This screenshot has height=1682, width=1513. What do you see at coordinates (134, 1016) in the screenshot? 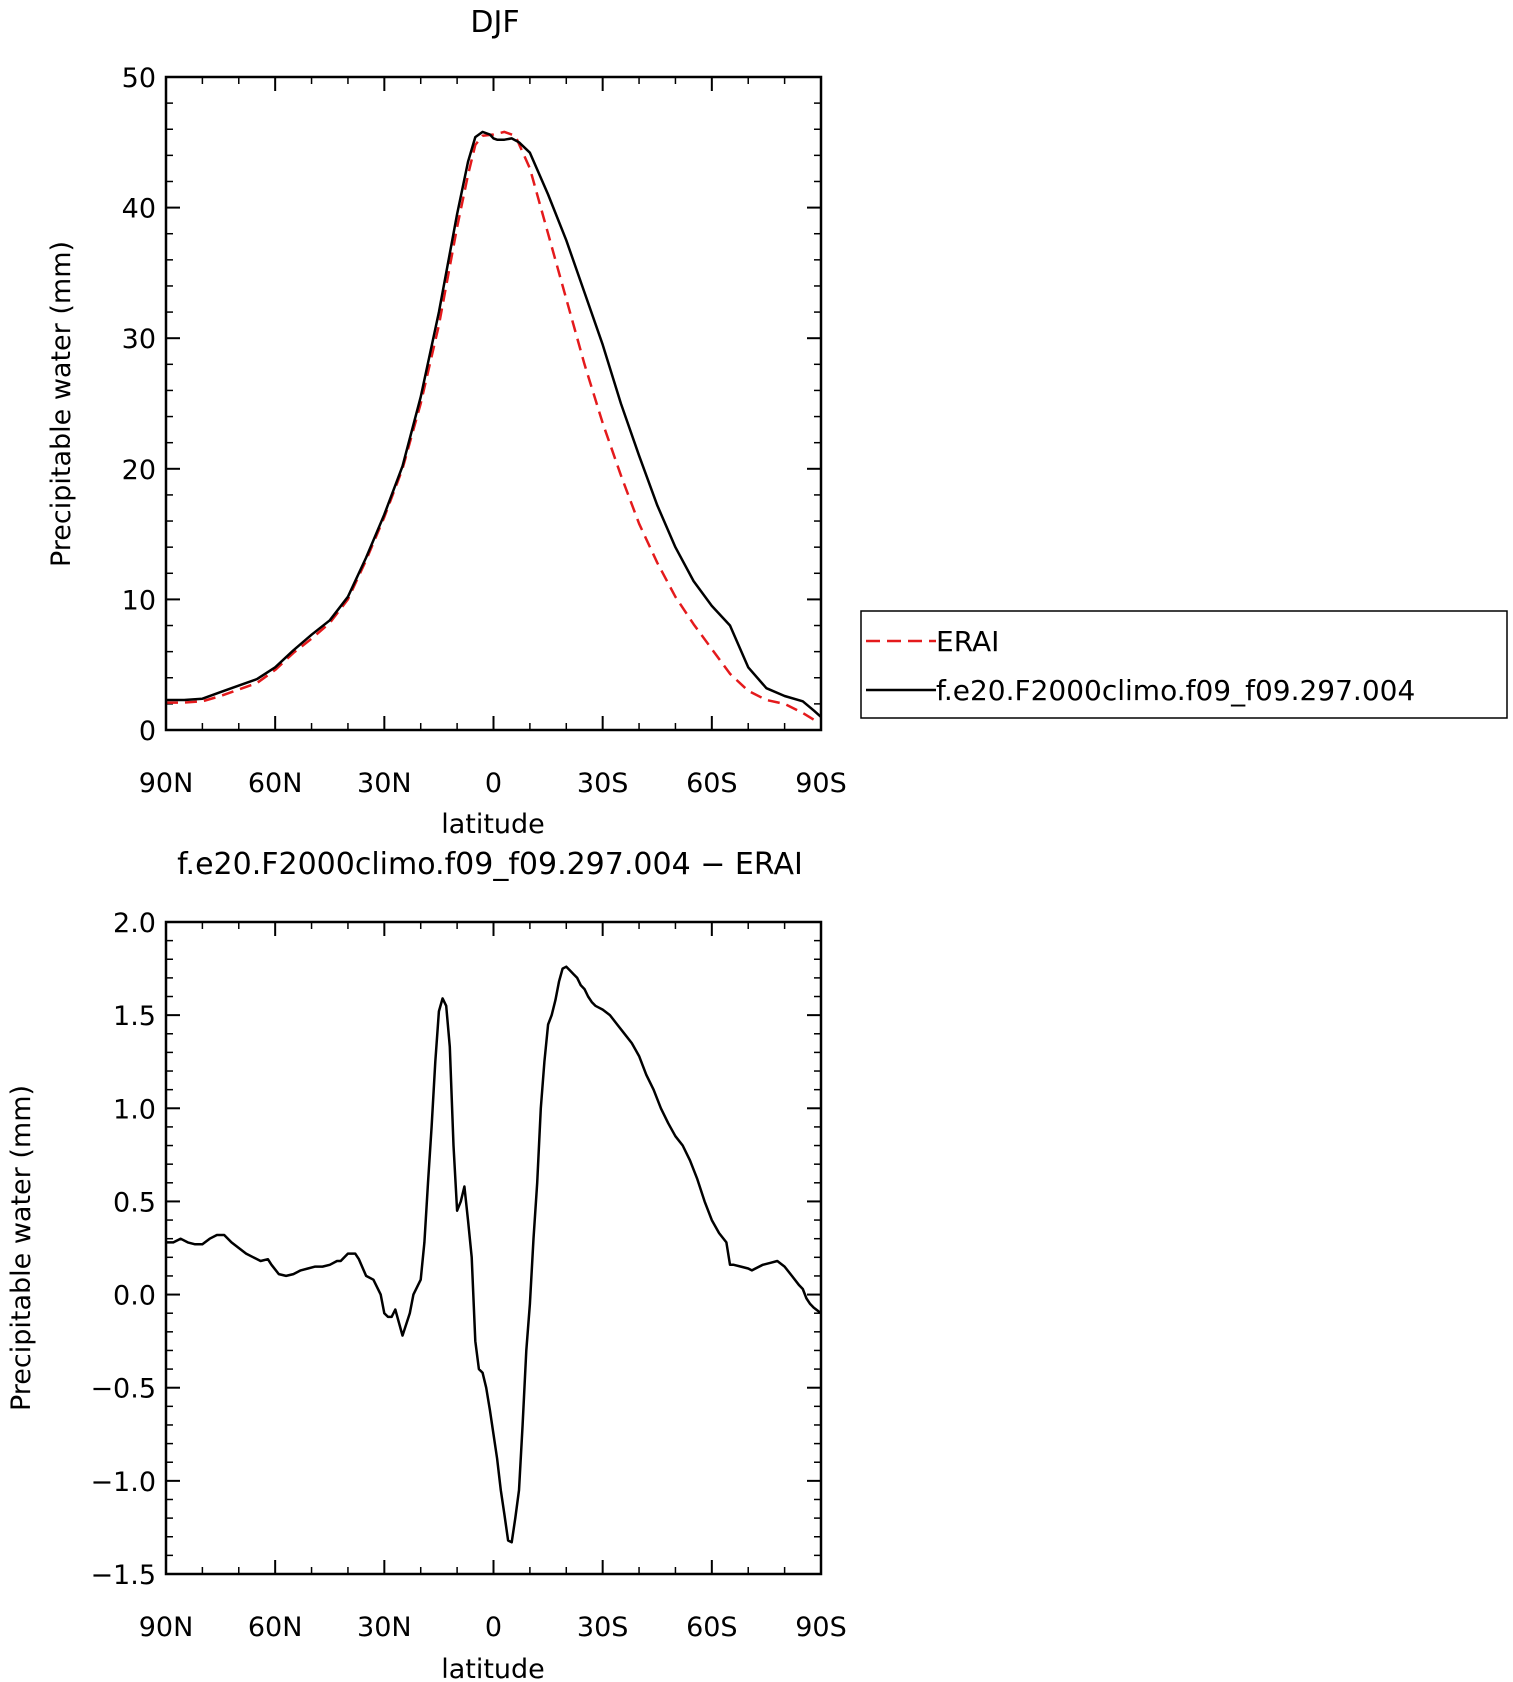
I see `y-tick-label: 1.5` at bounding box center [134, 1016].